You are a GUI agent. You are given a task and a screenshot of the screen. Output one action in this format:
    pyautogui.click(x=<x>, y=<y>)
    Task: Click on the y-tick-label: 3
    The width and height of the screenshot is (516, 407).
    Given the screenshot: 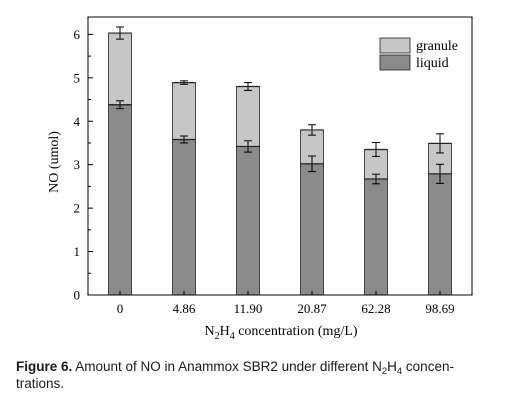 What is the action you would take?
    pyautogui.click(x=77, y=164)
    